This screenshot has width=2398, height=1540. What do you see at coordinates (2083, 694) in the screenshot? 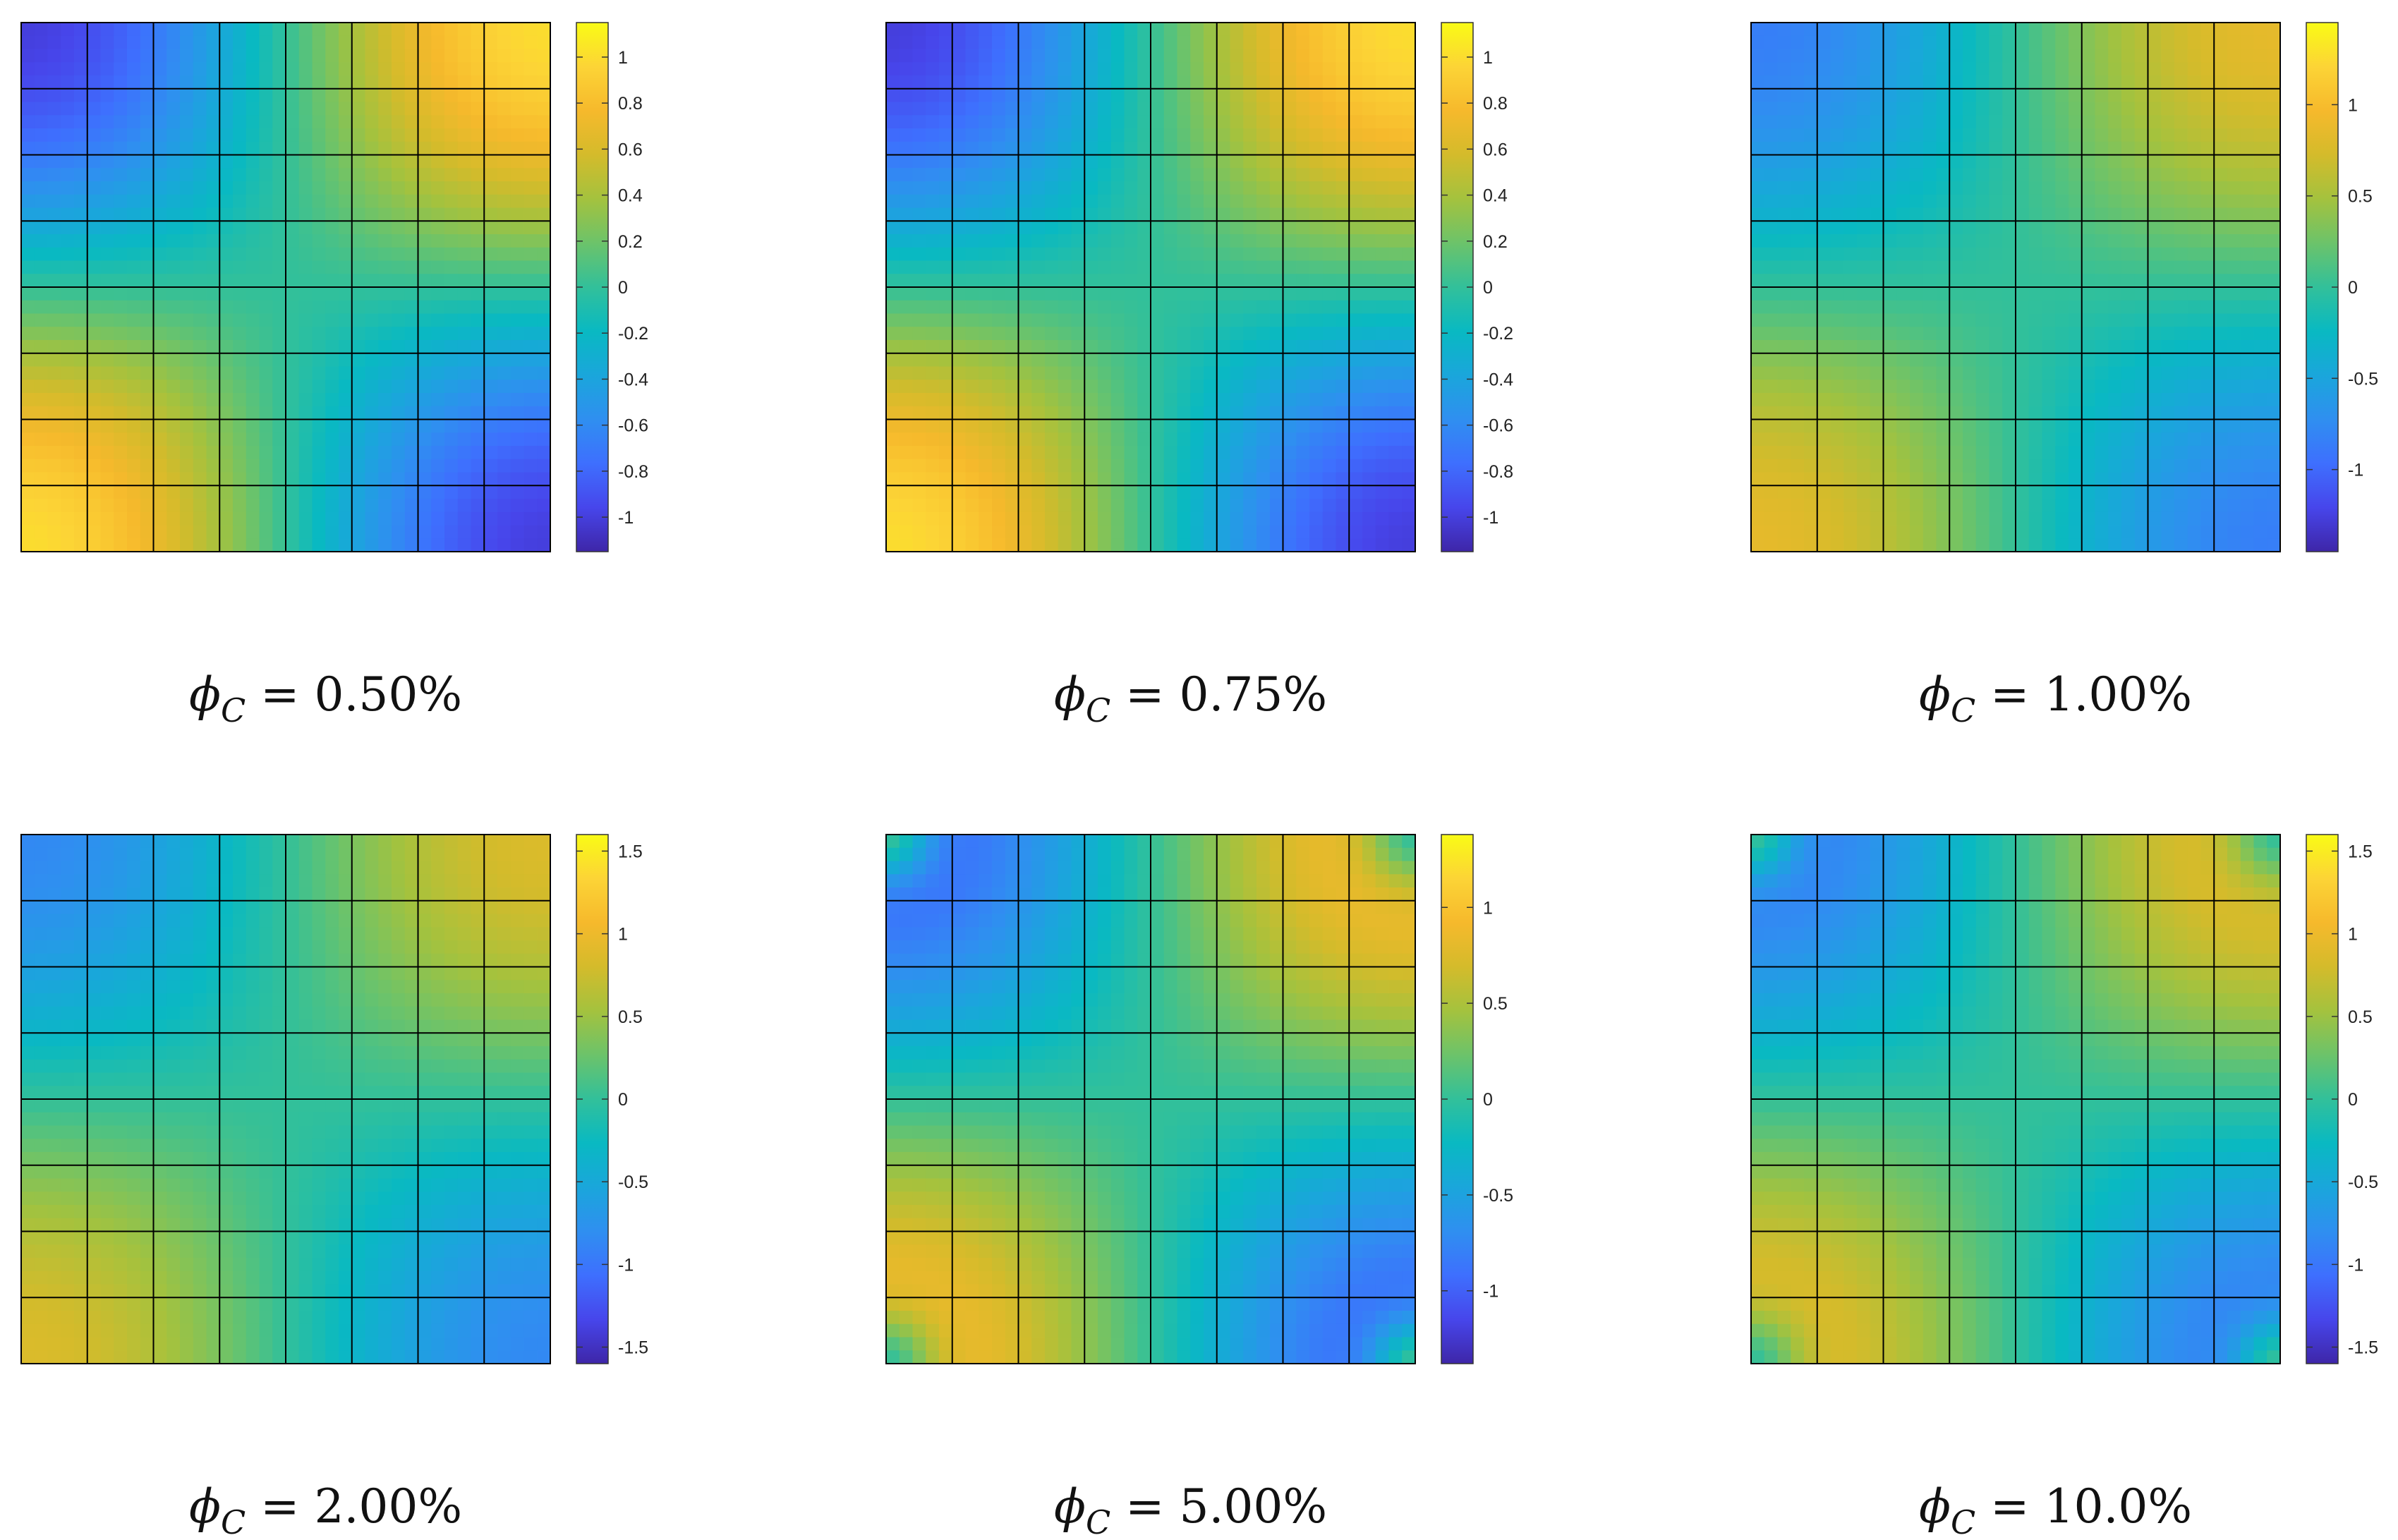
I see `caption-value: = 1.00%` at bounding box center [2083, 694].